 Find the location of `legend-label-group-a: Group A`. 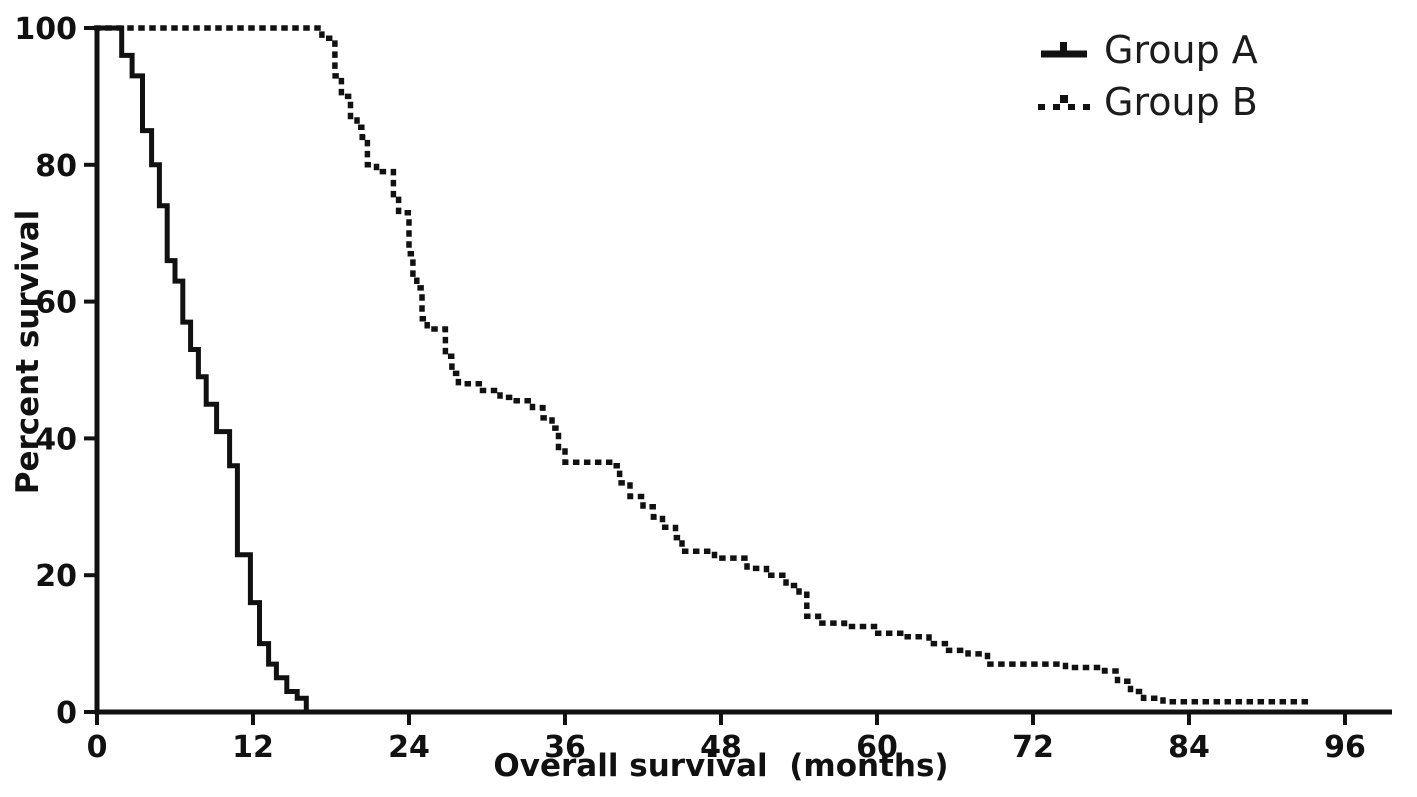

legend-label-group-a: Group A is located at coordinates (1181, 50).